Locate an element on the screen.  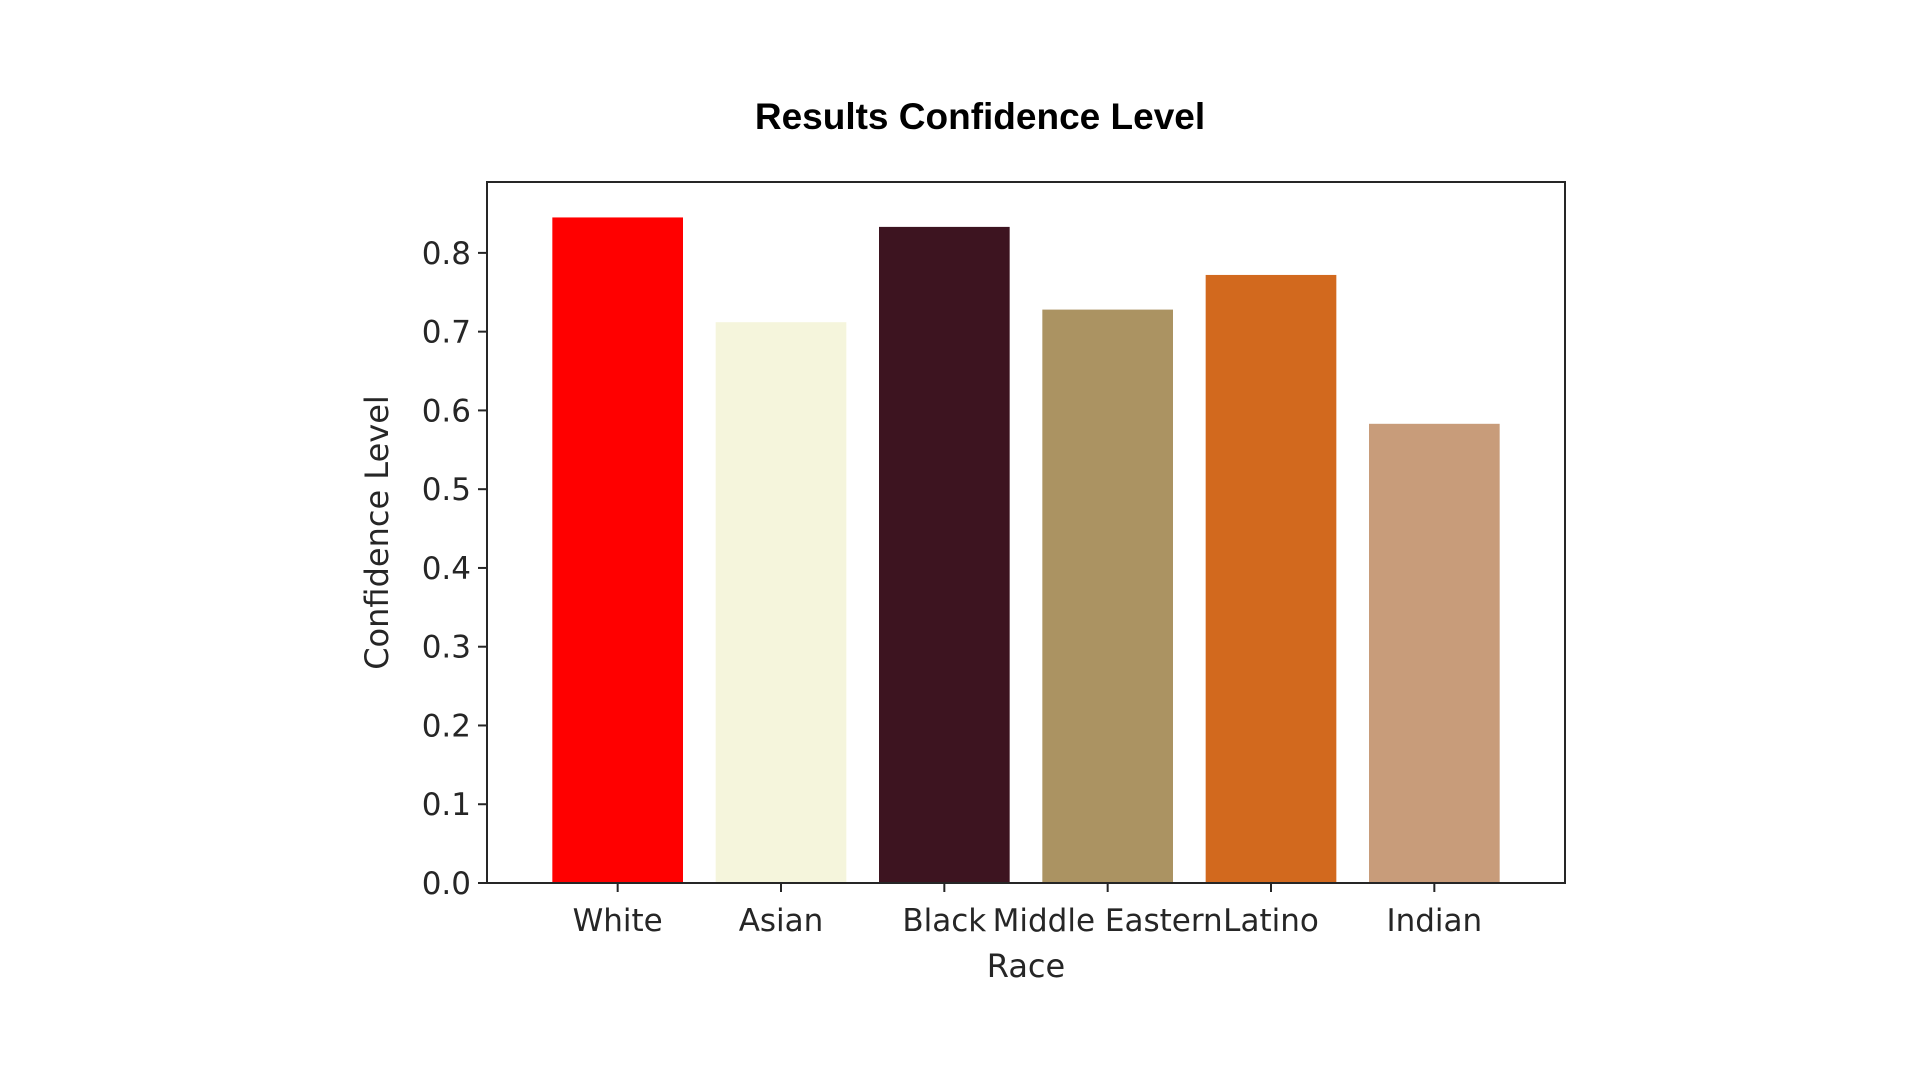
y-tick-label: 0.5 is located at coordinates (446, 490).